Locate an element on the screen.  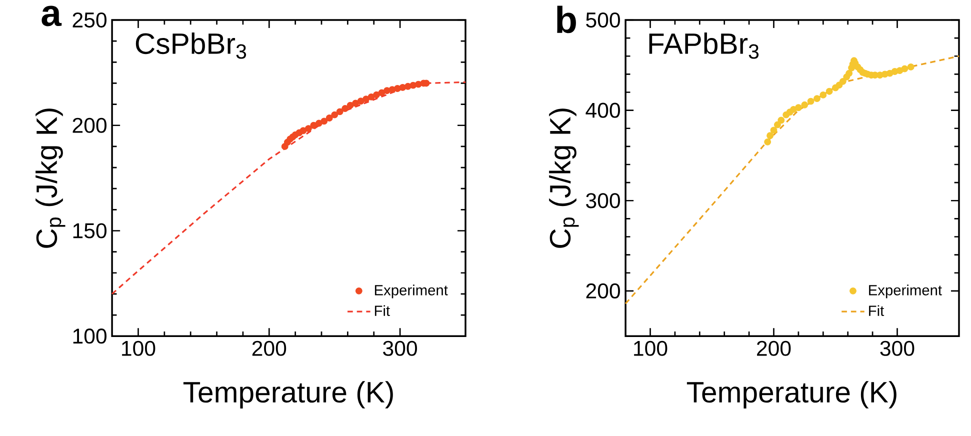
chart-title: FAPbBr$_{3}$ is located at coordinates (704, 45).